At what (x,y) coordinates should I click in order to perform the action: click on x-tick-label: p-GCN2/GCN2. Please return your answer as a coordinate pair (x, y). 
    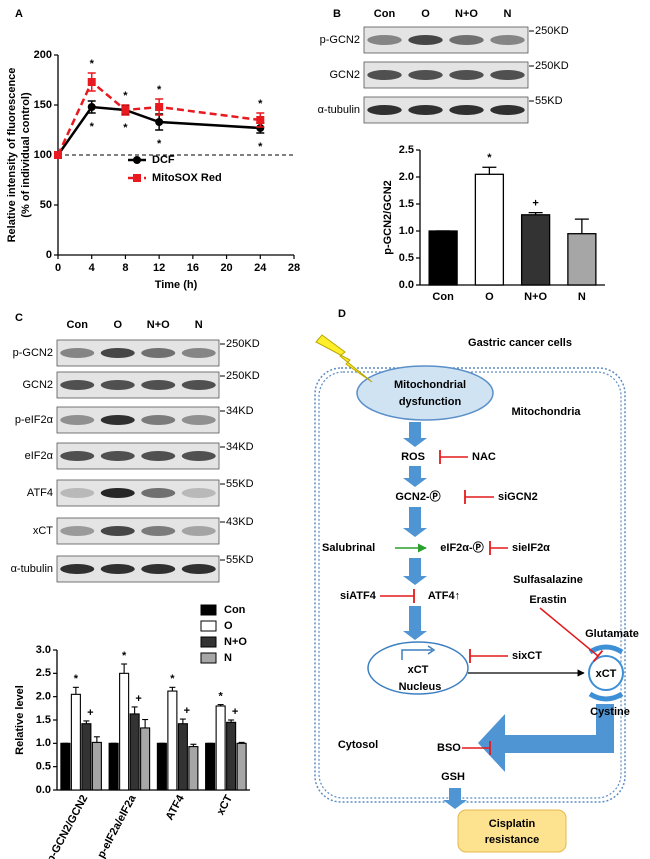
    Looking at the image, I should click on (68, 826).